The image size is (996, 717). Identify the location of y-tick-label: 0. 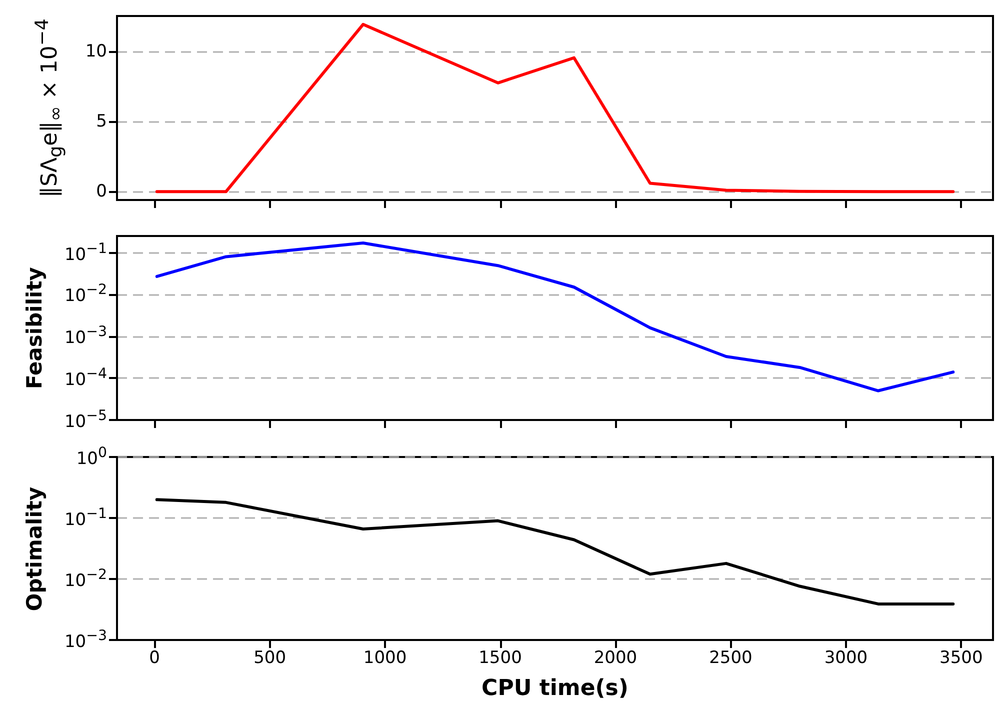
(101, 191).